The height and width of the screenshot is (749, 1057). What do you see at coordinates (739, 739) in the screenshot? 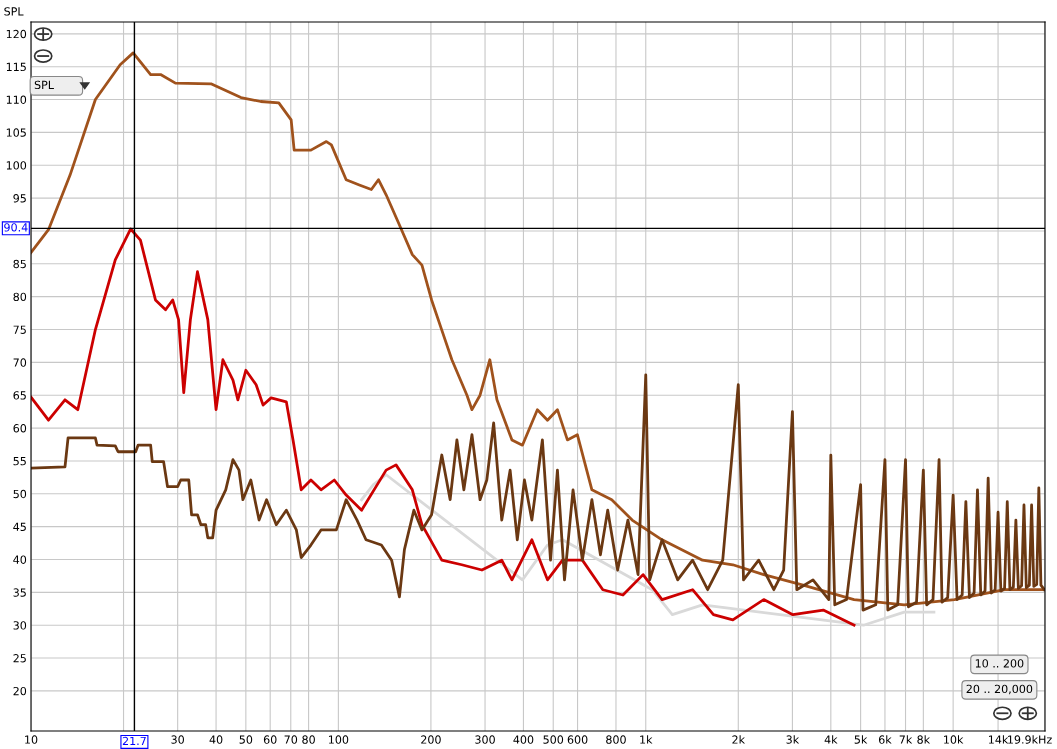
I see `x-tick-label: 2k` at bounding box center [739, 739].